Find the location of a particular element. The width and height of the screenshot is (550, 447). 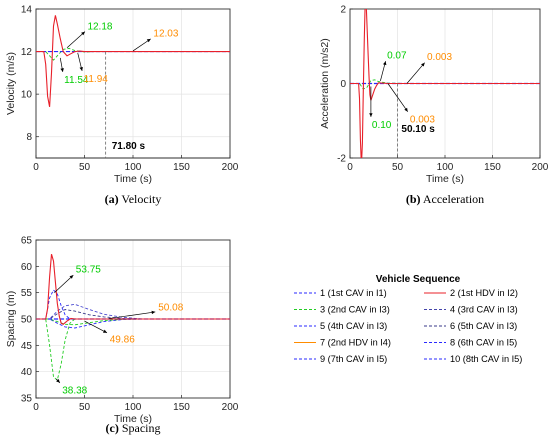

caption-text: Spacing is located at coordinates (140, 428).